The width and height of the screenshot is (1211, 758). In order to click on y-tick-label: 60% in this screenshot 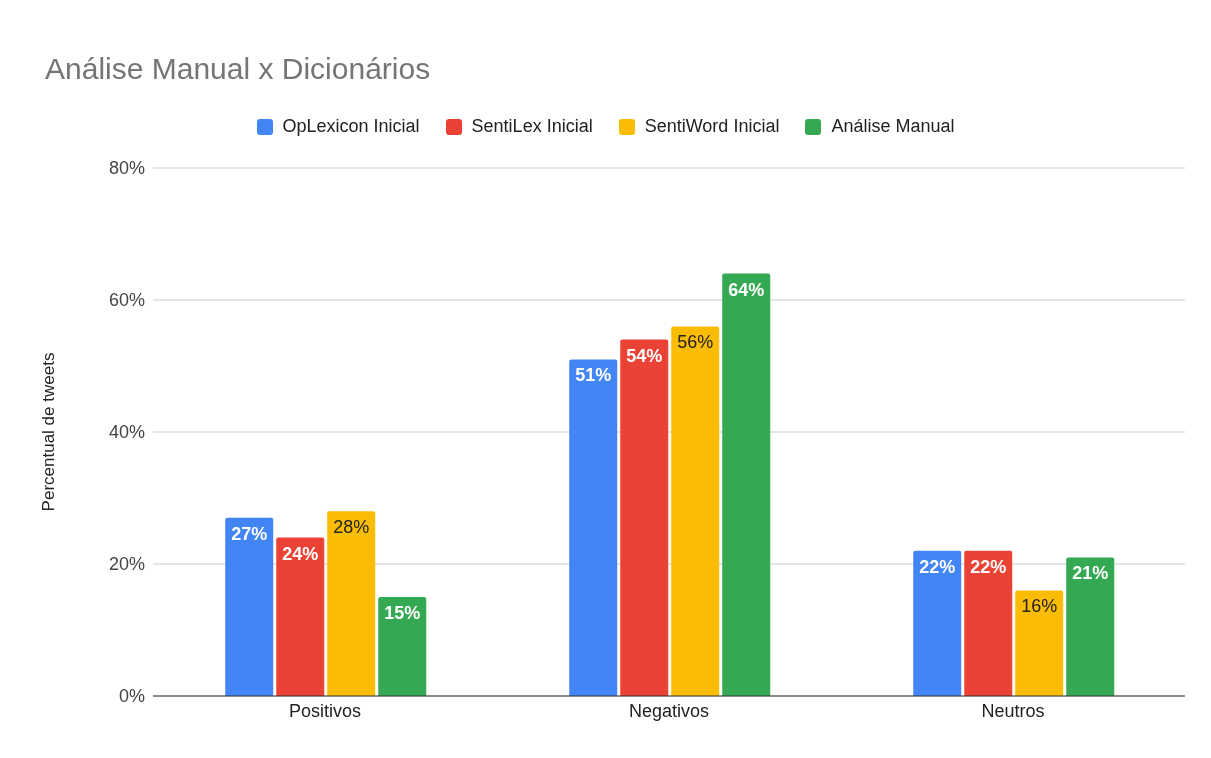, I will do `click(126, 300)`.